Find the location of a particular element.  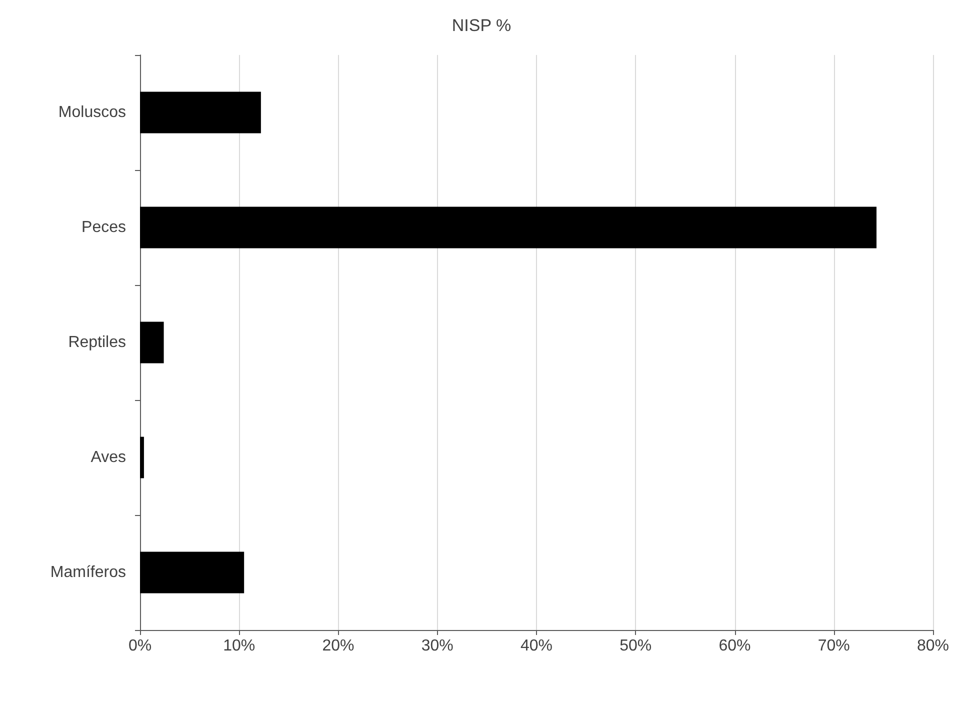

x-tick-label: 30% is located at coordinates (437, 646).